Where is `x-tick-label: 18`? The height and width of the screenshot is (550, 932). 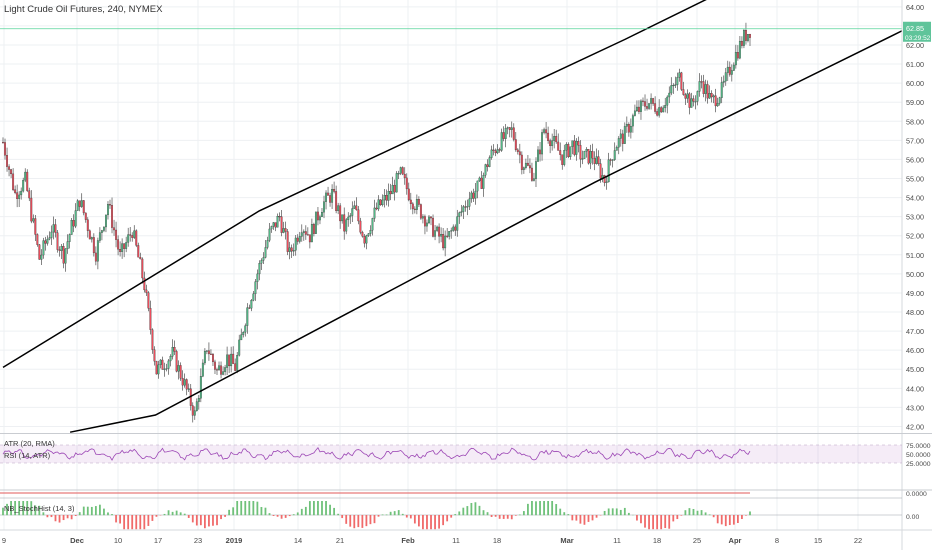
x-tick-label: 18 is located at coordinates (657, 540).